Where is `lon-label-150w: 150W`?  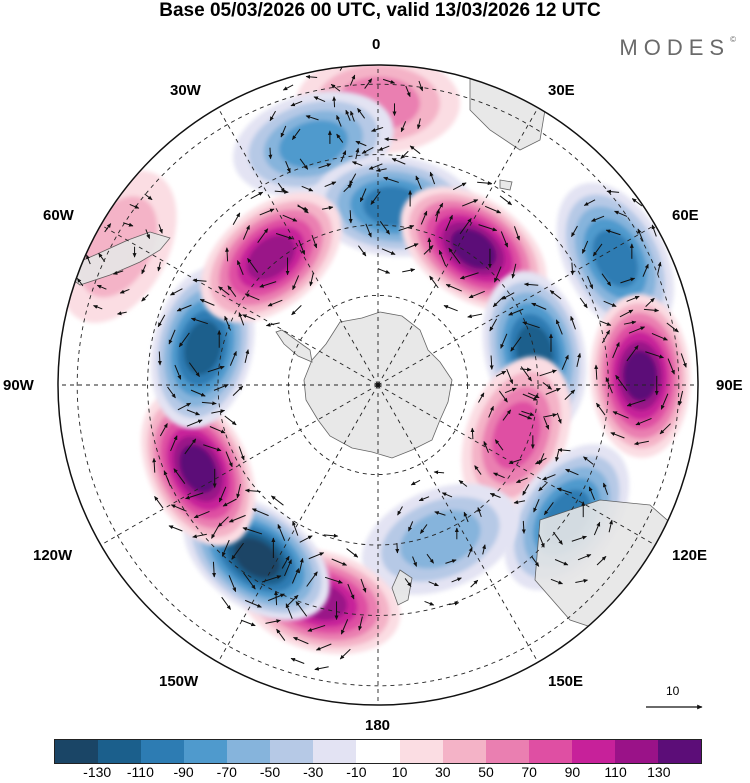 lon-label-150w: 150W is located at coordinates (179, 681).